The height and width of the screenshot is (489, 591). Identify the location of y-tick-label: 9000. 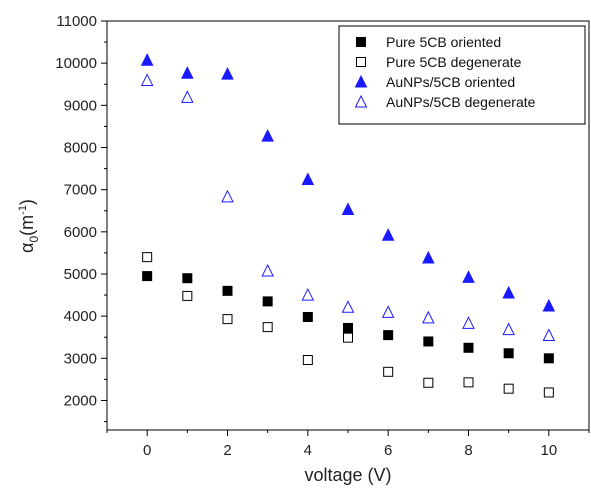
(80, 105).